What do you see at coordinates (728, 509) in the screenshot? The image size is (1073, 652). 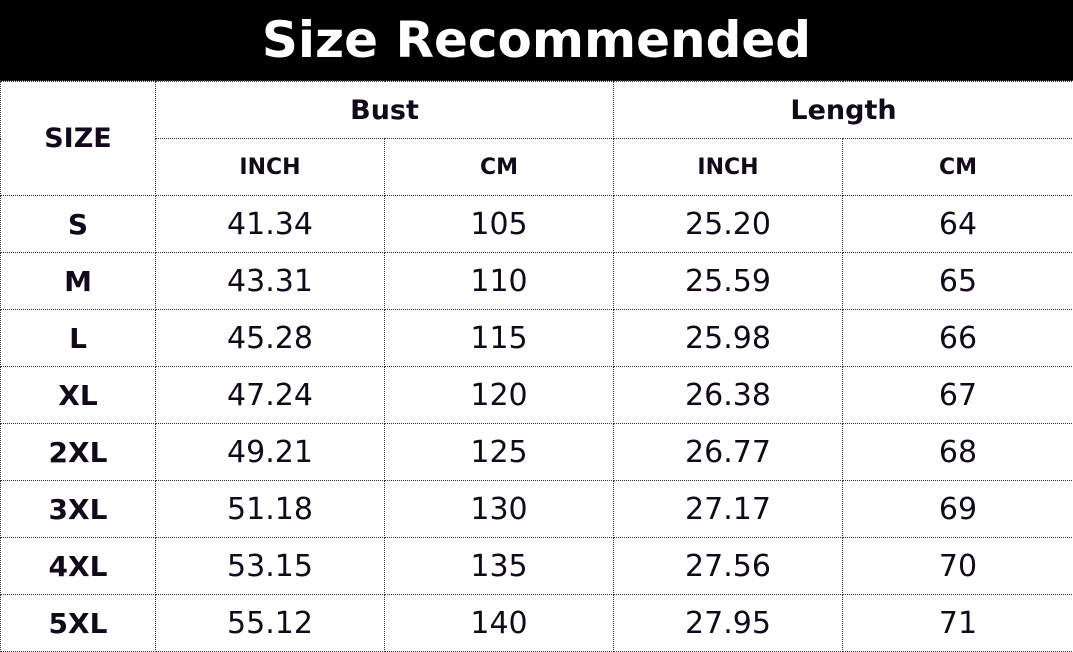 I see `length-inch-cell: 27.17` at bounding box center [728, 509].